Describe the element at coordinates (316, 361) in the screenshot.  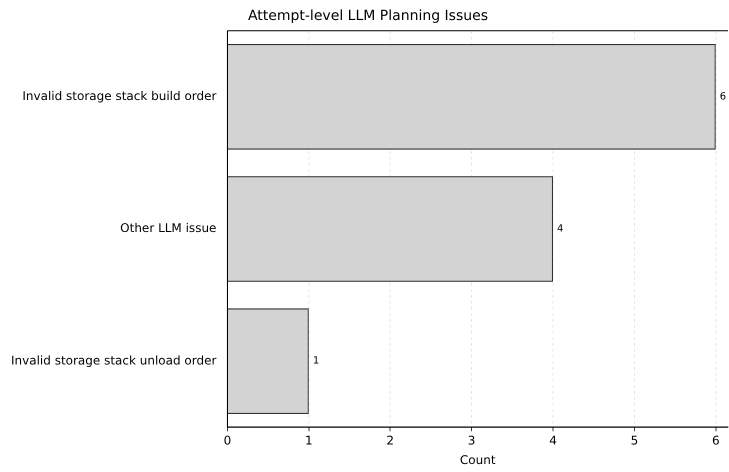
I see `data-label: 1` at that location.